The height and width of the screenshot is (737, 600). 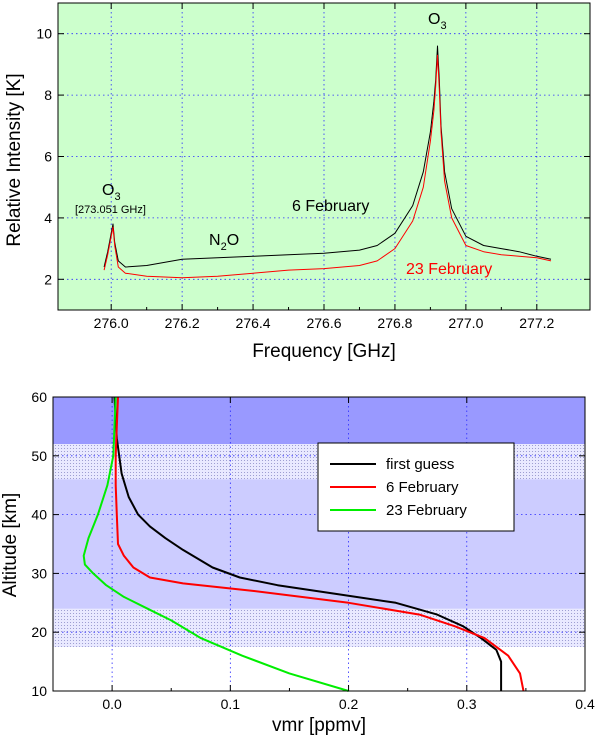 What do you see at coordinates (224, 242) in the screenshot?
I see `n2o-label: N2O` at bounding box center [224, 242].